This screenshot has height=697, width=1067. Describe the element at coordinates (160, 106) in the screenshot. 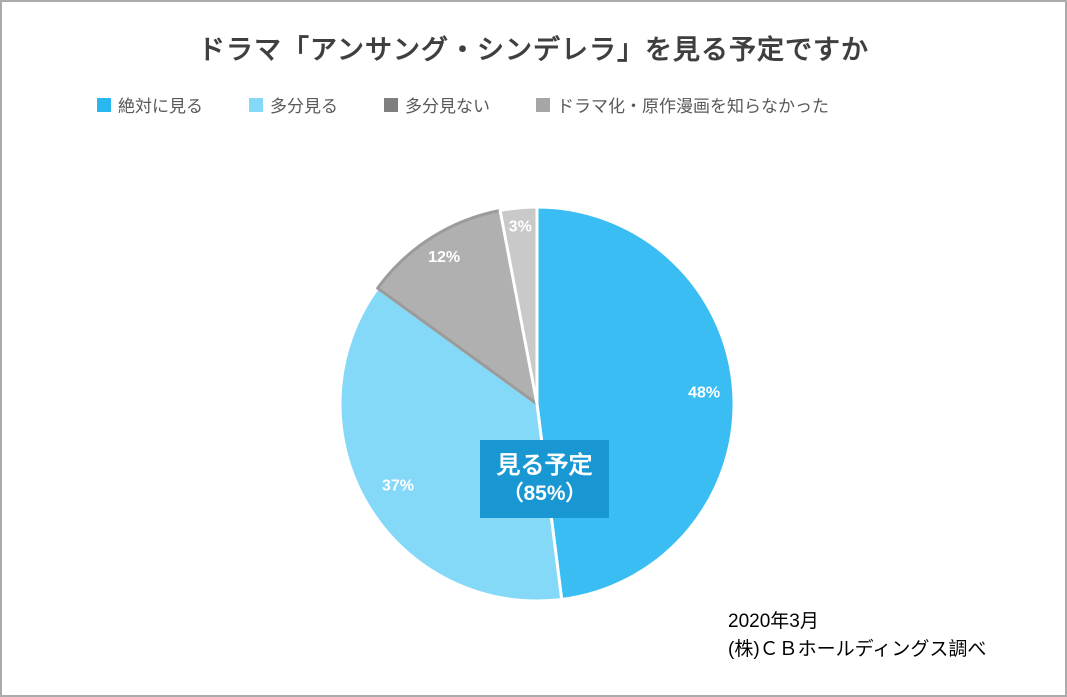

I see `legend-item-label: 絶対に見る` at that location.